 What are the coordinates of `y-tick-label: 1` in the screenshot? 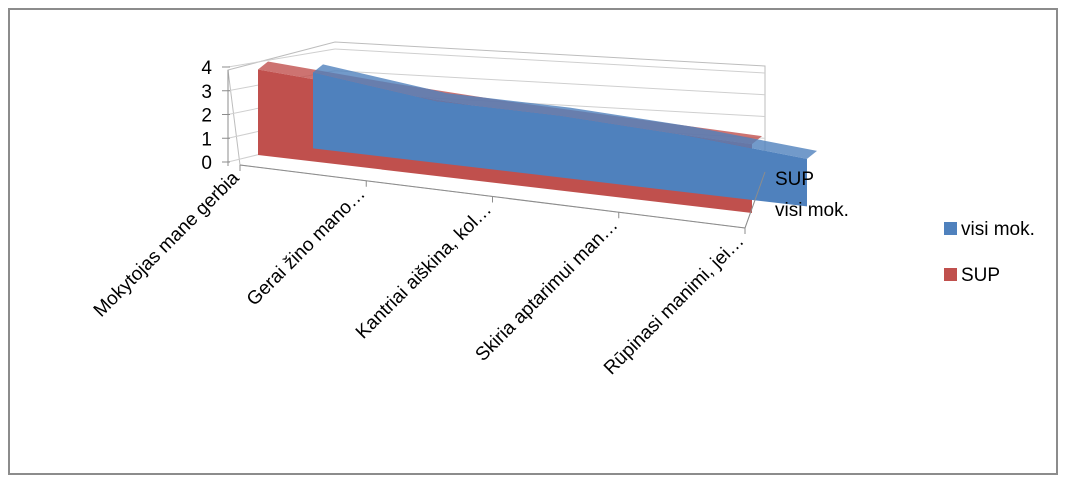 It's located at (206, 139).